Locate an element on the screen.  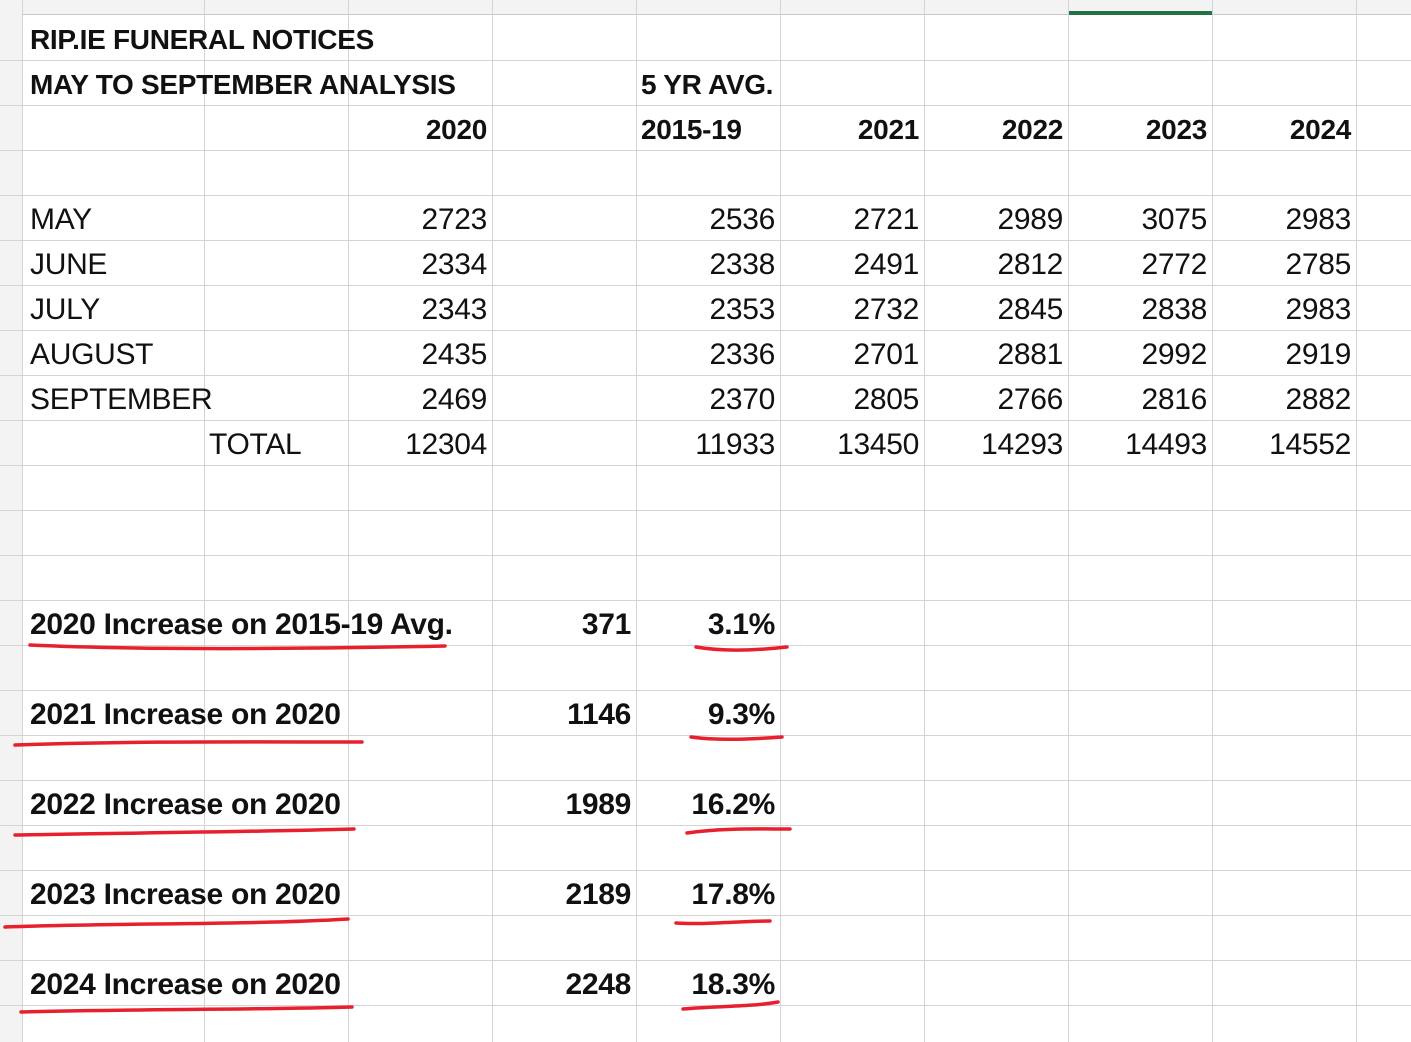
header-cell-2021: 2021 is located at coordinates (888, 129).